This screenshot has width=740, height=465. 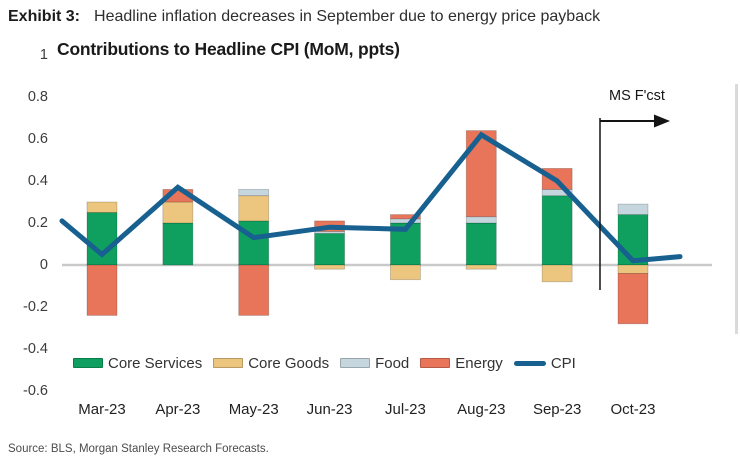 I want to click on forecast-annotation-label: MS F'cst, so click(x=637, y=96).